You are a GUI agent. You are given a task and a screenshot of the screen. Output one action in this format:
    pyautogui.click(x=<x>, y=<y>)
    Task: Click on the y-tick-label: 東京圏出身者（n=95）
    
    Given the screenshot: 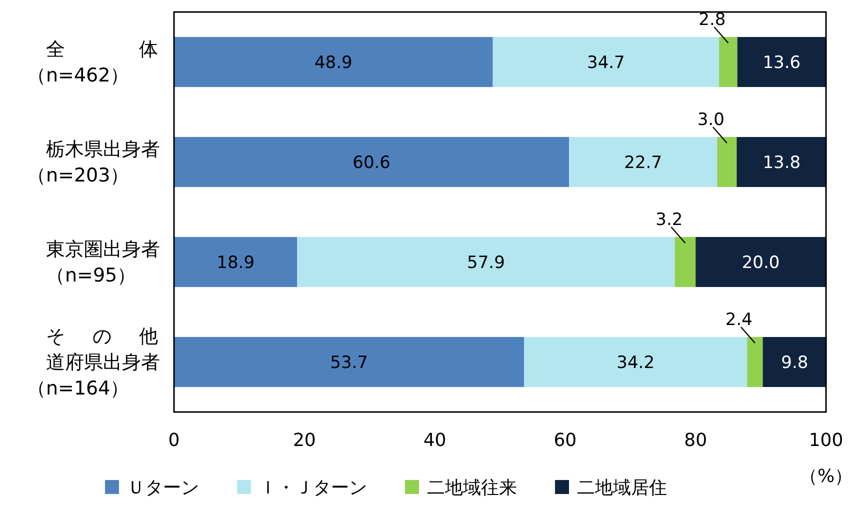 What is the action you would take?
    pyautogui.click(x=103, y=262)
    